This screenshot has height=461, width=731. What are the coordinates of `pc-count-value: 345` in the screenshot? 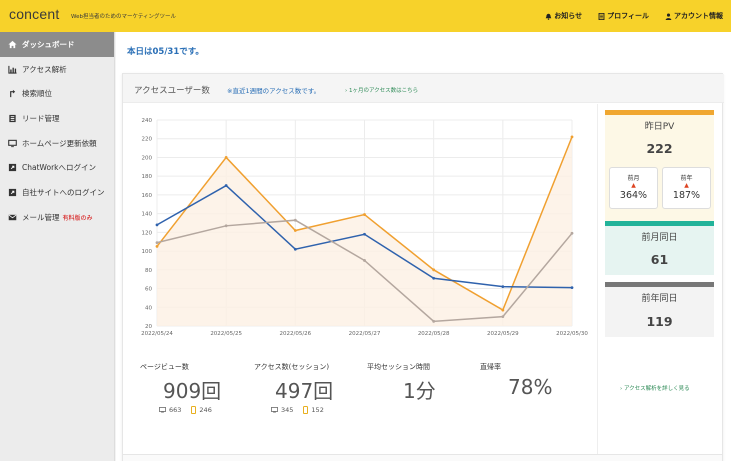 It's located at (287, 410).